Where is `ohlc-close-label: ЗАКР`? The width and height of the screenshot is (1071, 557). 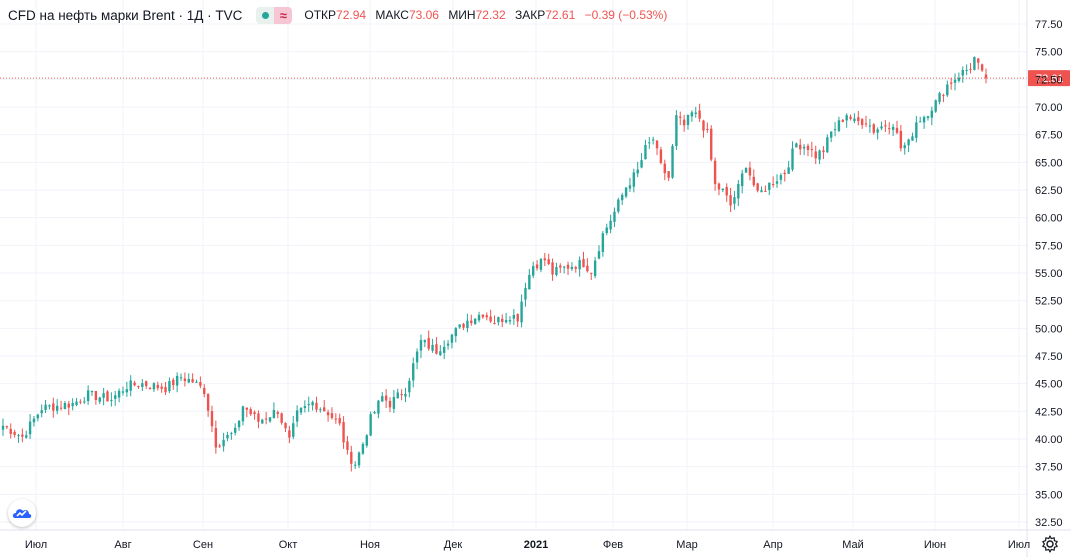
ohlc-close-label: ЗАКР is located at coordinates (530, 15).